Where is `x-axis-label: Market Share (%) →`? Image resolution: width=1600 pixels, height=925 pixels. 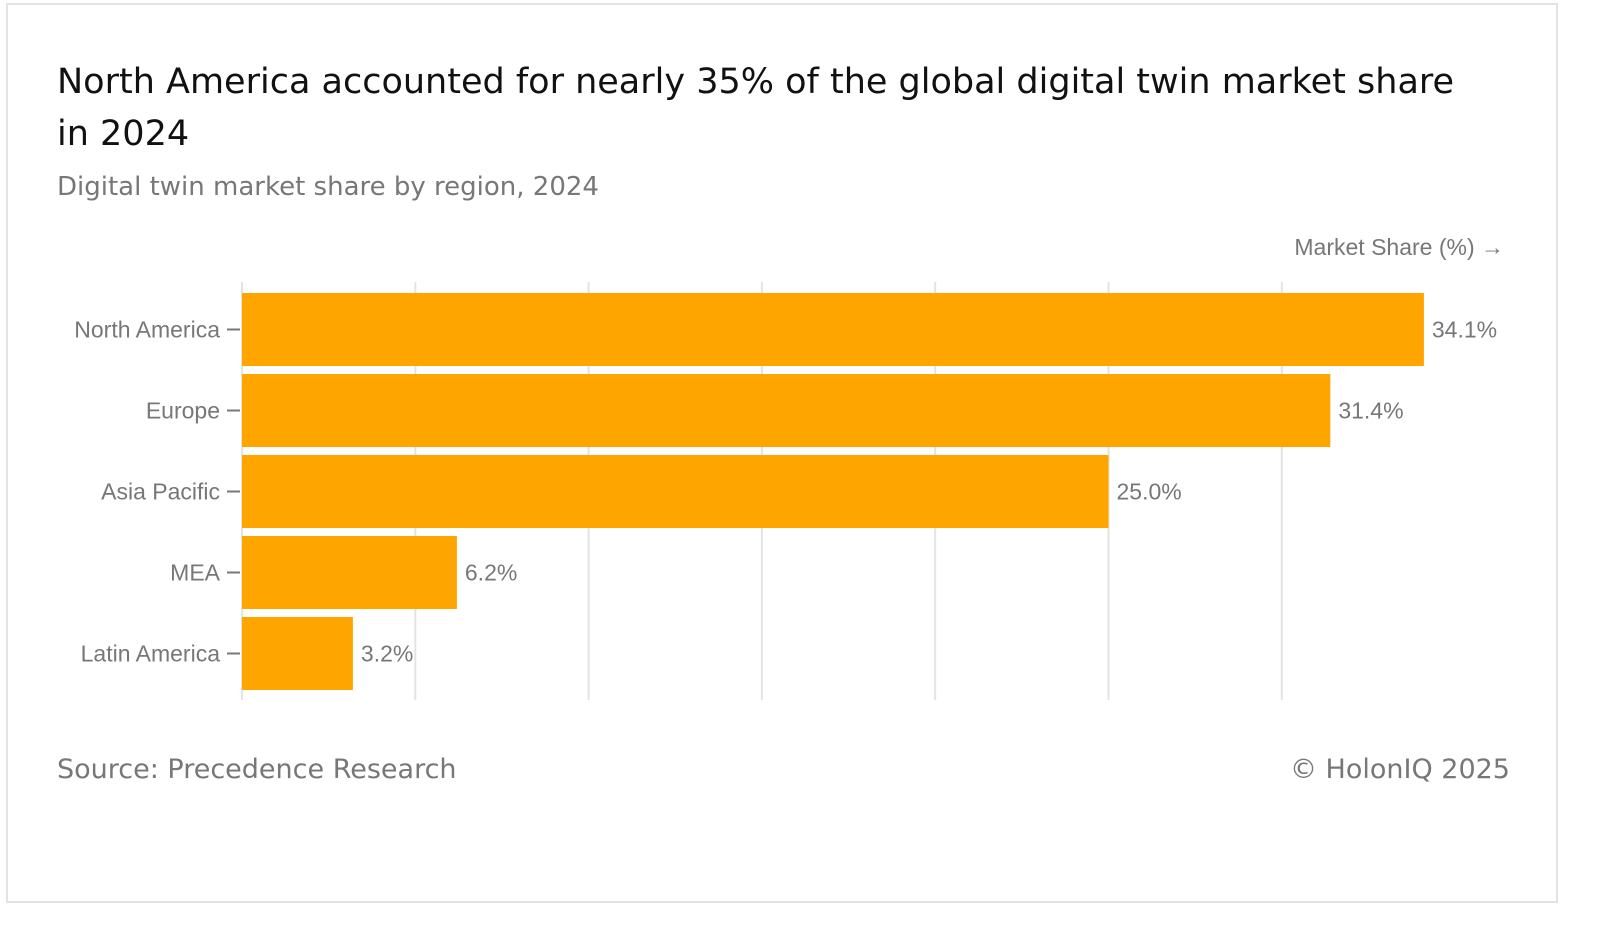
x-axis-label: Market Share (%) → is located at coordinates (1399, 247).